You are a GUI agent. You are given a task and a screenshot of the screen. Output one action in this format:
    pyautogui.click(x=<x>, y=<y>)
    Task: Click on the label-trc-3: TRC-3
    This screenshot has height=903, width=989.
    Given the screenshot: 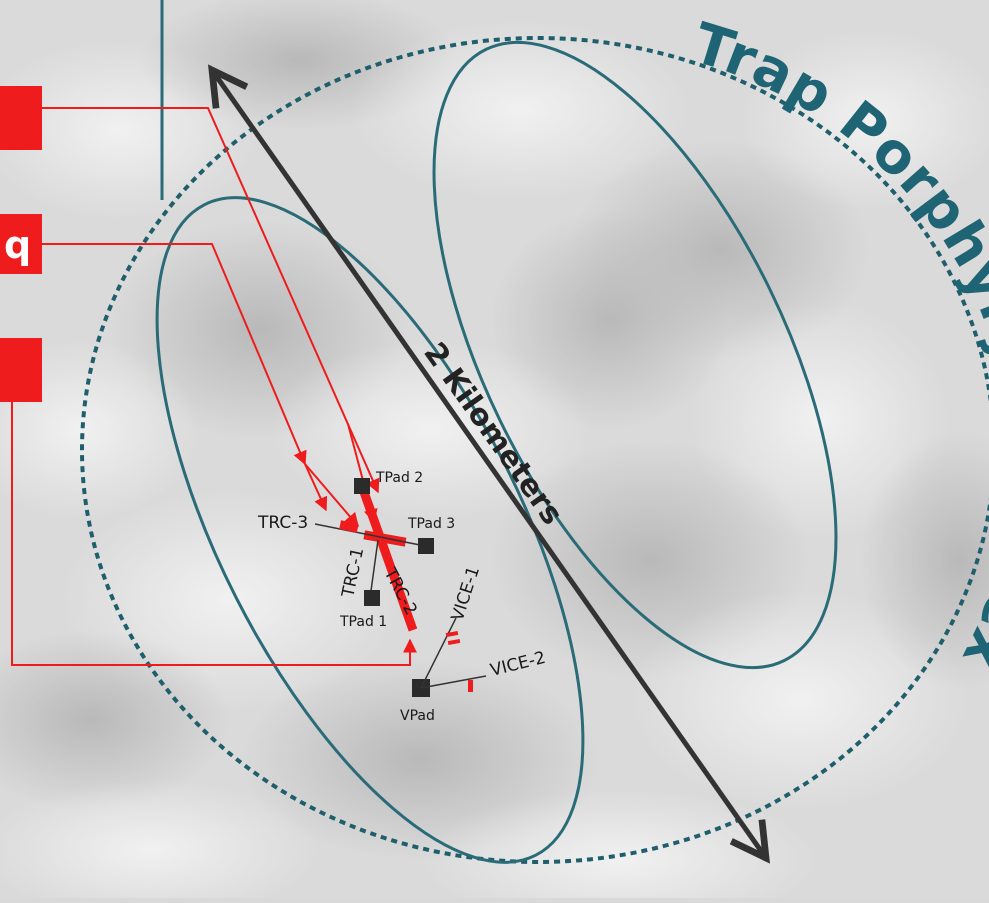 What is the action you would take?
    pyautogui.click(x=282, y=523)
    